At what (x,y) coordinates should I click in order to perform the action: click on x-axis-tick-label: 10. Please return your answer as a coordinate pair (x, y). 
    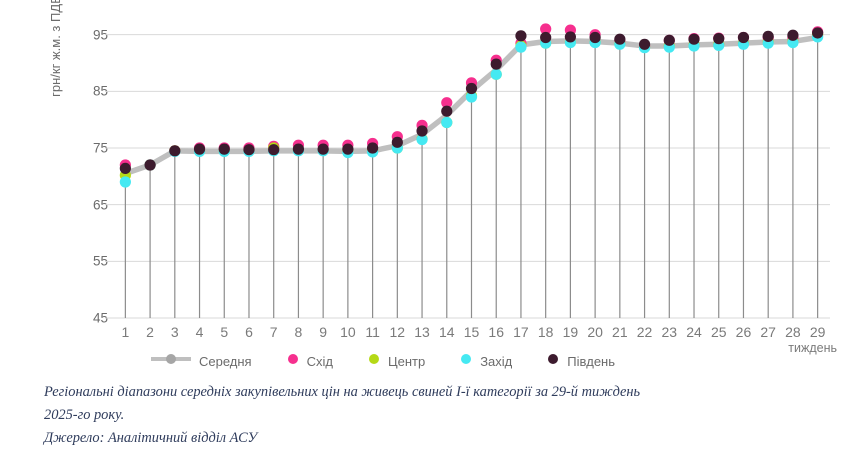
    Looking at the image, I should click on (348, 332).